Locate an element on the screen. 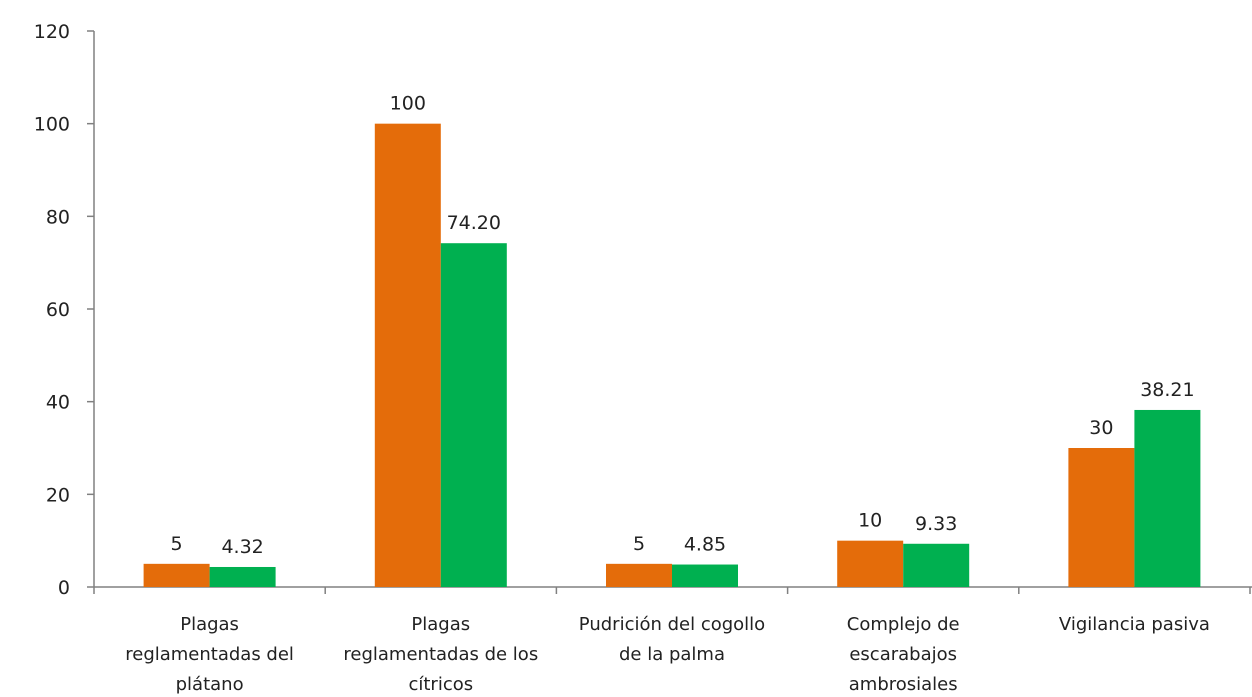  data-label: 74.20 is located at coordinates (474, 223).